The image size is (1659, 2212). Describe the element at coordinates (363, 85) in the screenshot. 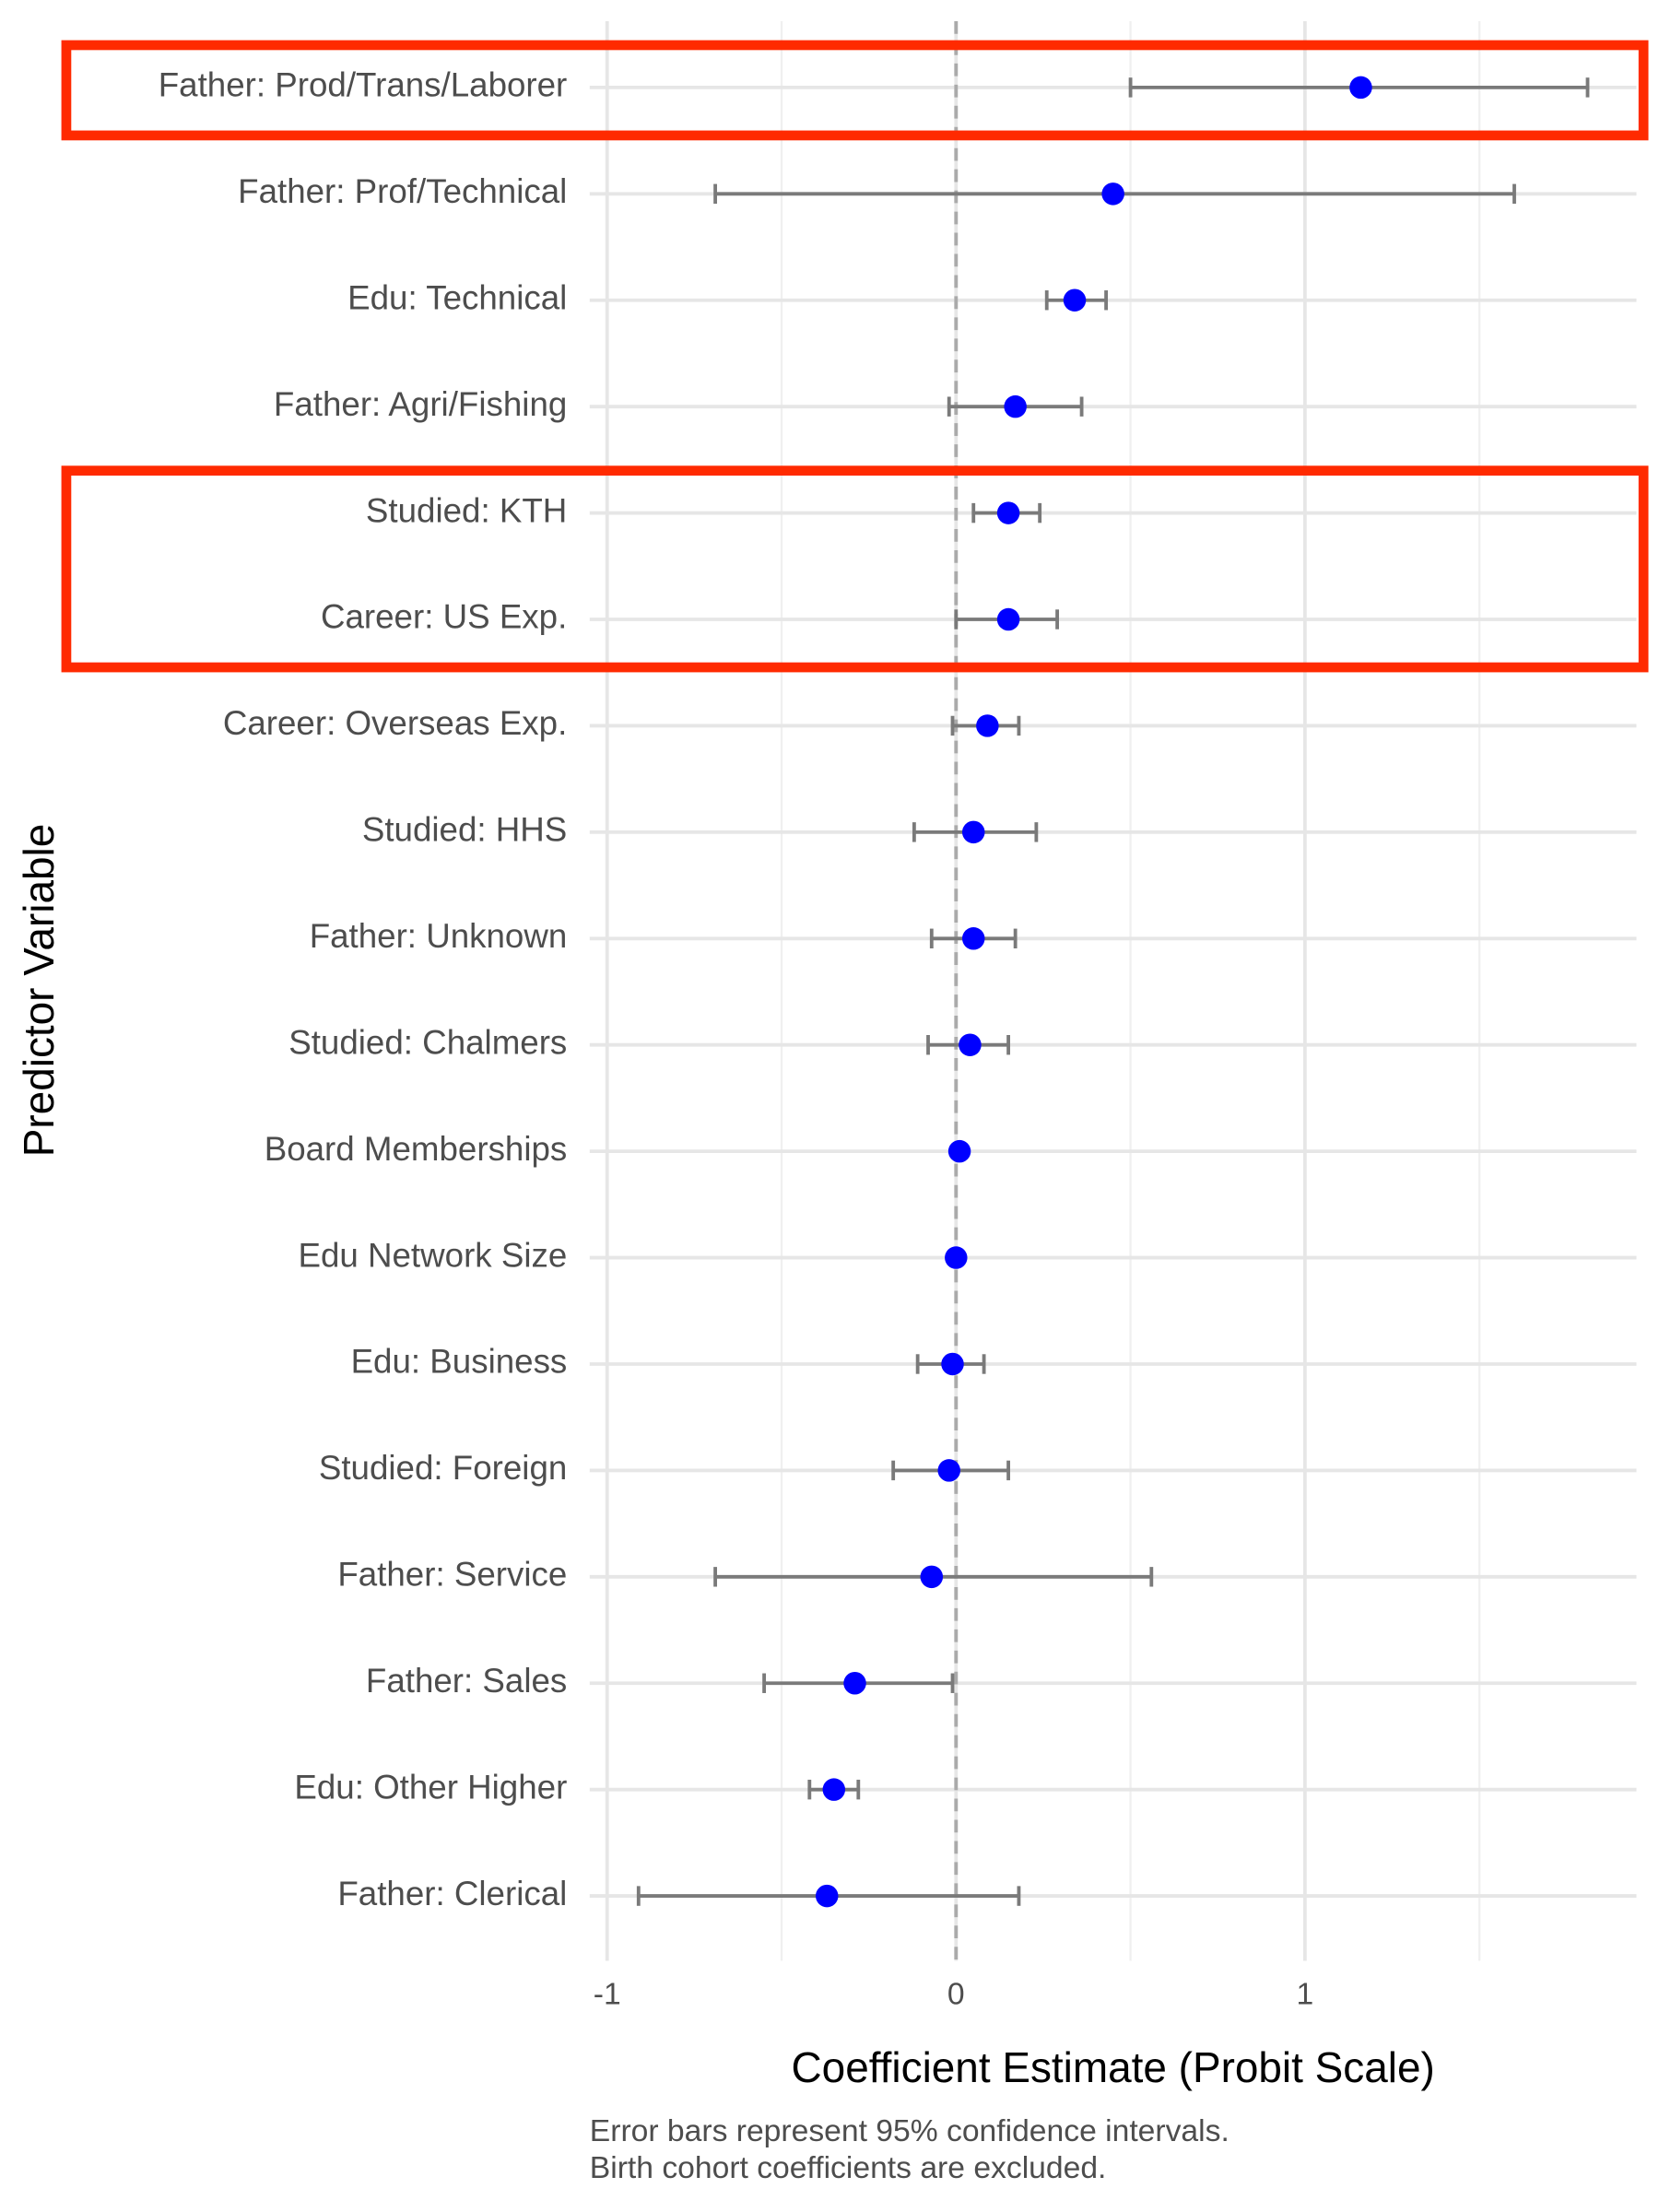

I see `y-tick-label: Father: Prod/Trans/Laborer` at that location.